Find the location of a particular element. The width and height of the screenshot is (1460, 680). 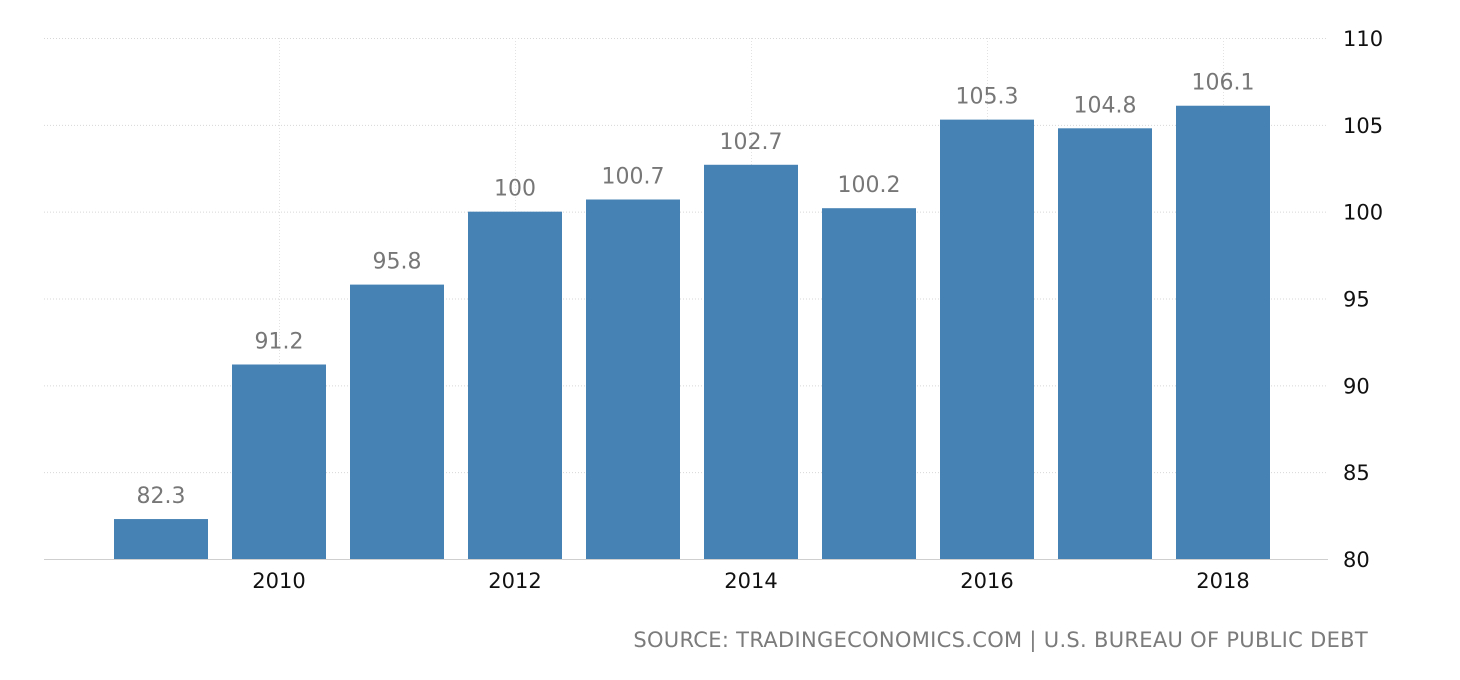

y-tick-label: 85 is located at coordinates (1356, 473).